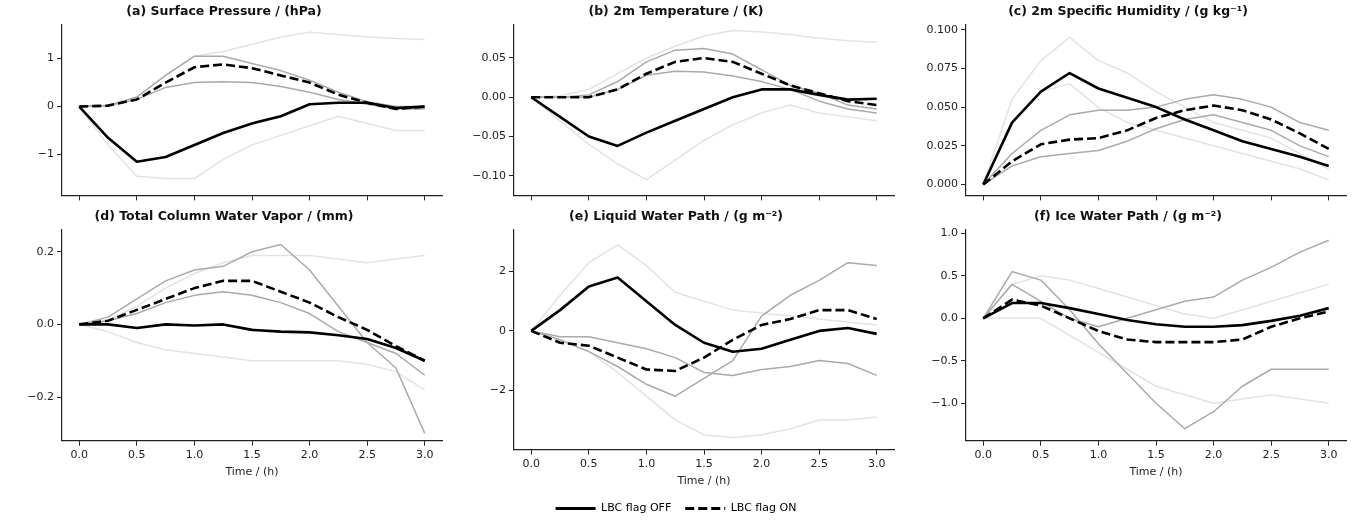 The image size is (1358, 524). What do you see at coordinates (944, 360) in the screenshot?
I see `y-tick-label: −0.5` at bounding box center [944, 360].